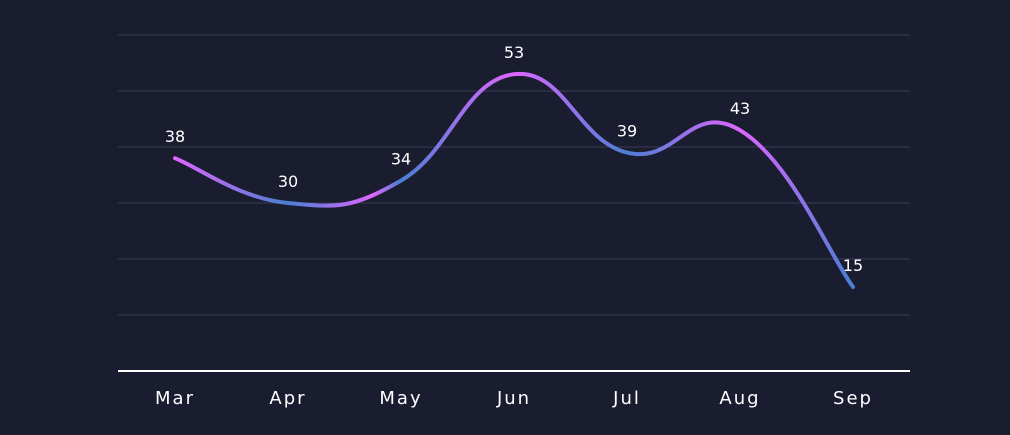 This screenshot has width=1010, height=435. What do you see at coordinates (401, 159) in the screenshot?
I see `data-label-may: 34` at bounding box center [401, 159].